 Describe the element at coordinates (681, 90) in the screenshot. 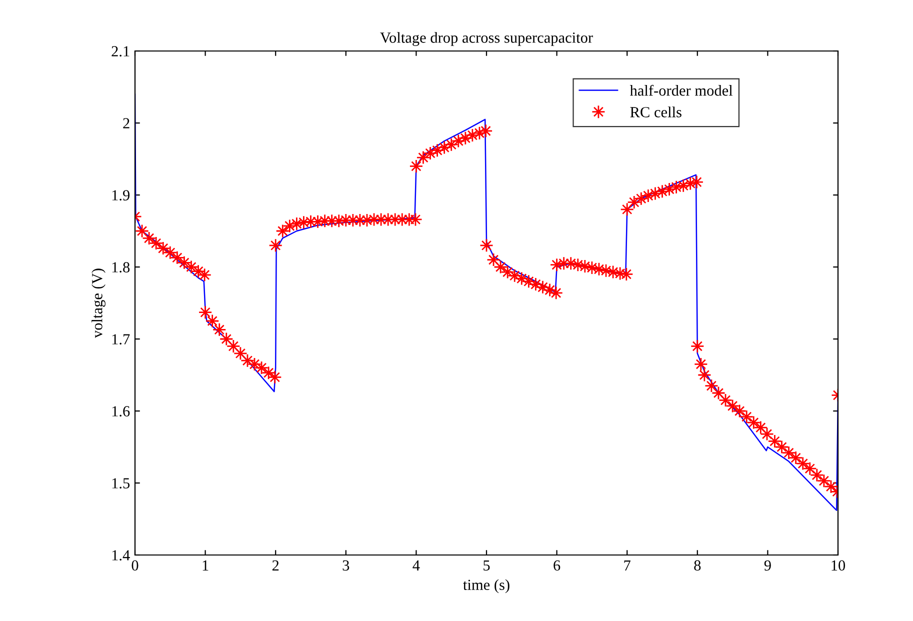

I see `legend-label: half-order model` at that location.